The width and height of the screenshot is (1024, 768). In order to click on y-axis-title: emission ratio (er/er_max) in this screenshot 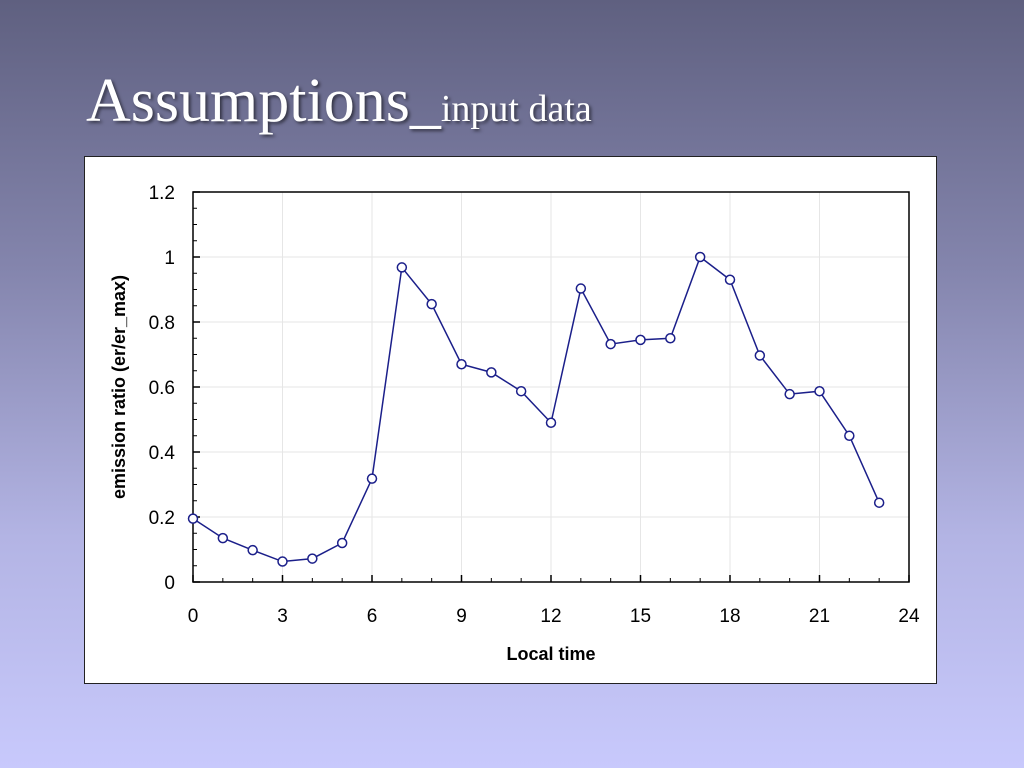, I will do `click(119, 387)`.